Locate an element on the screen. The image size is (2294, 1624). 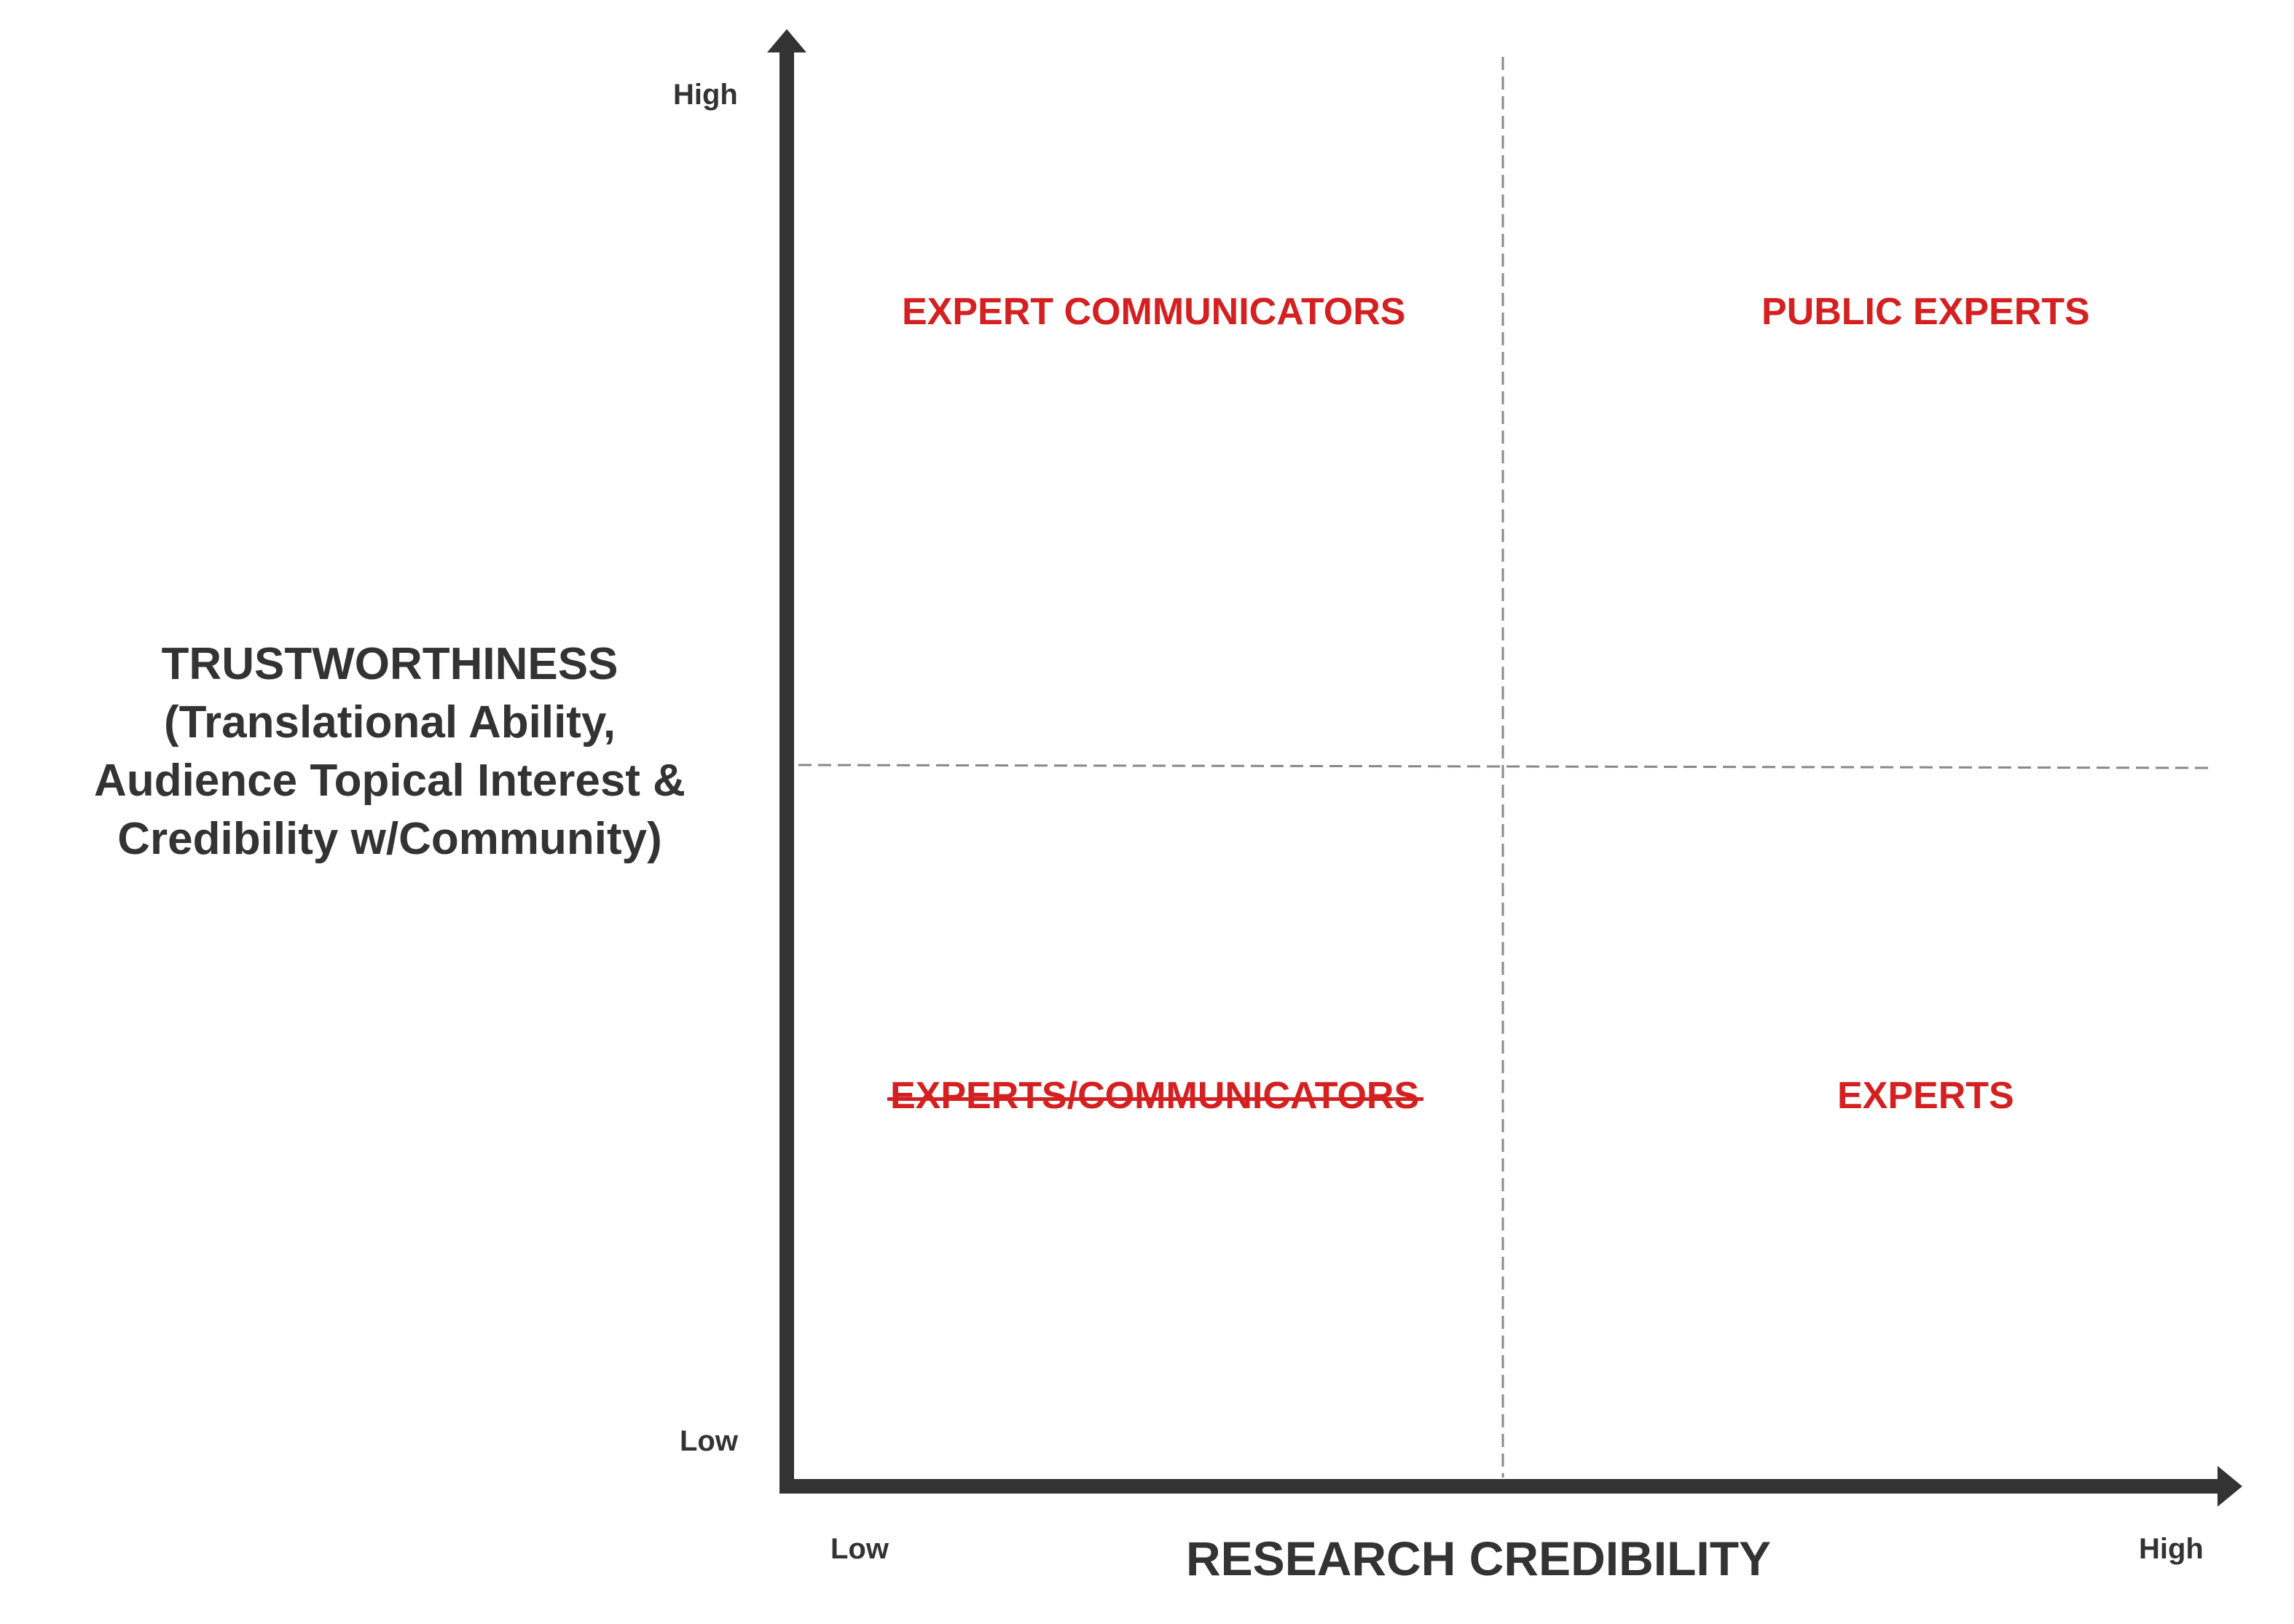
y-axis-title-line-1: TRUSTWORTHINESS is located at coordinates (389, 664).